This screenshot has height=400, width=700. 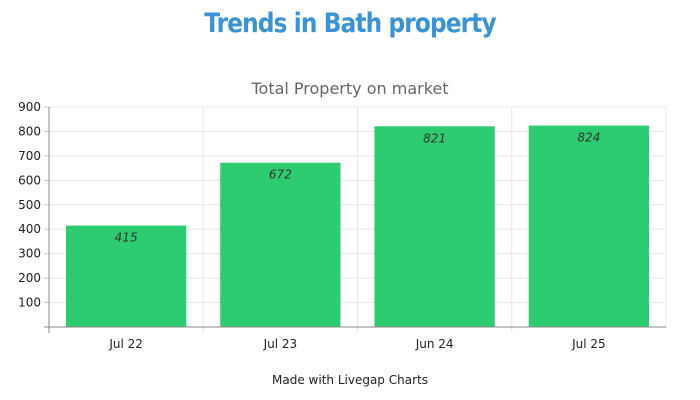 I want to click on data-label: 824, so click(x=588, y=138).